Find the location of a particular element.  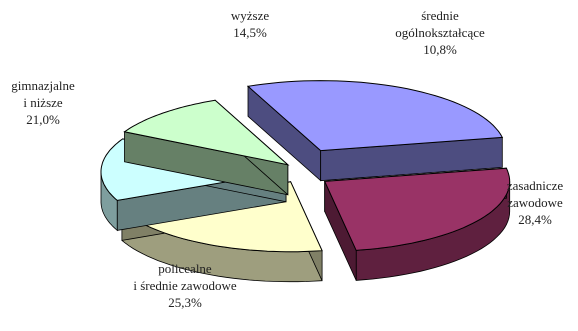

slice-category-label: zawodowe is located at coordinates (535, 202).